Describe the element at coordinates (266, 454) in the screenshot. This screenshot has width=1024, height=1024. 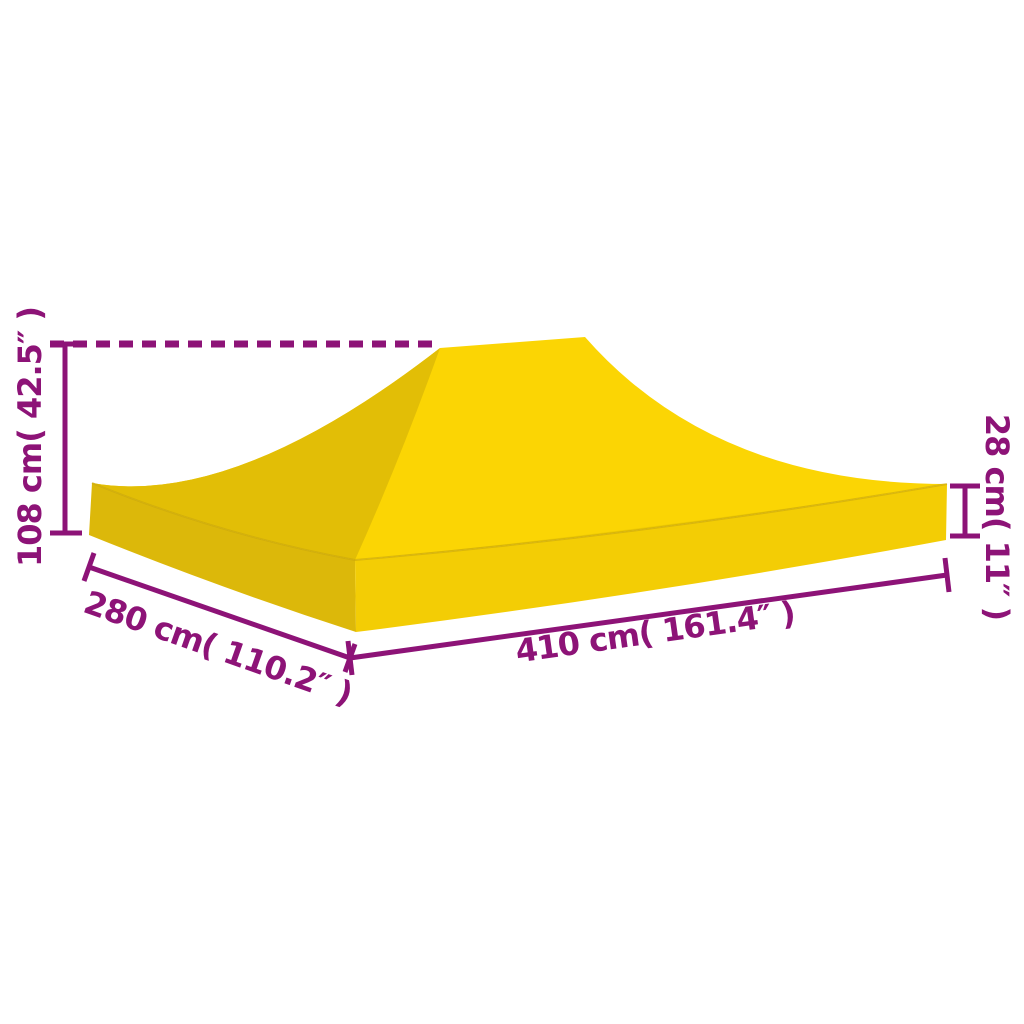
I see `canopy-roof-left-face` at that location.